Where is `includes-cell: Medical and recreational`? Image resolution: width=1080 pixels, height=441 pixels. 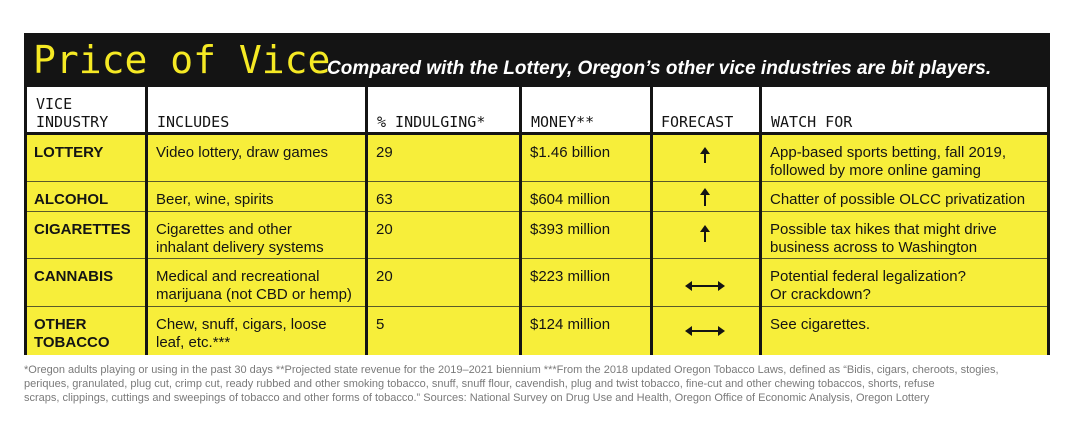 includes-cell: Medical and recreational is located at coordinates (238, 276).